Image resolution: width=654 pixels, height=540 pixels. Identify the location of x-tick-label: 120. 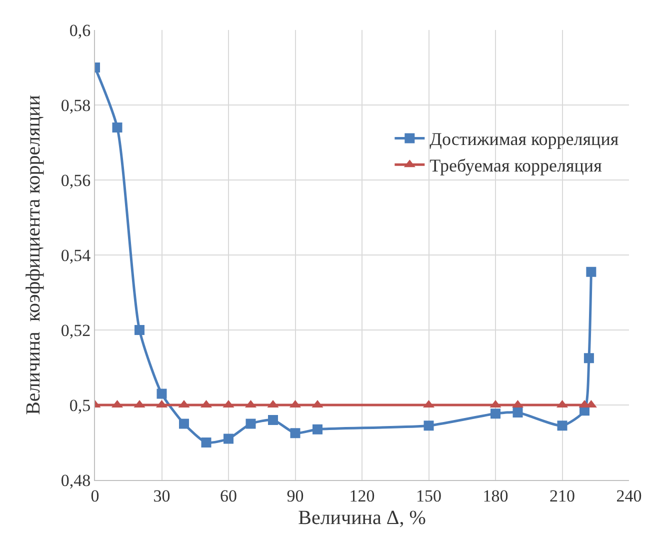
(362, 496).